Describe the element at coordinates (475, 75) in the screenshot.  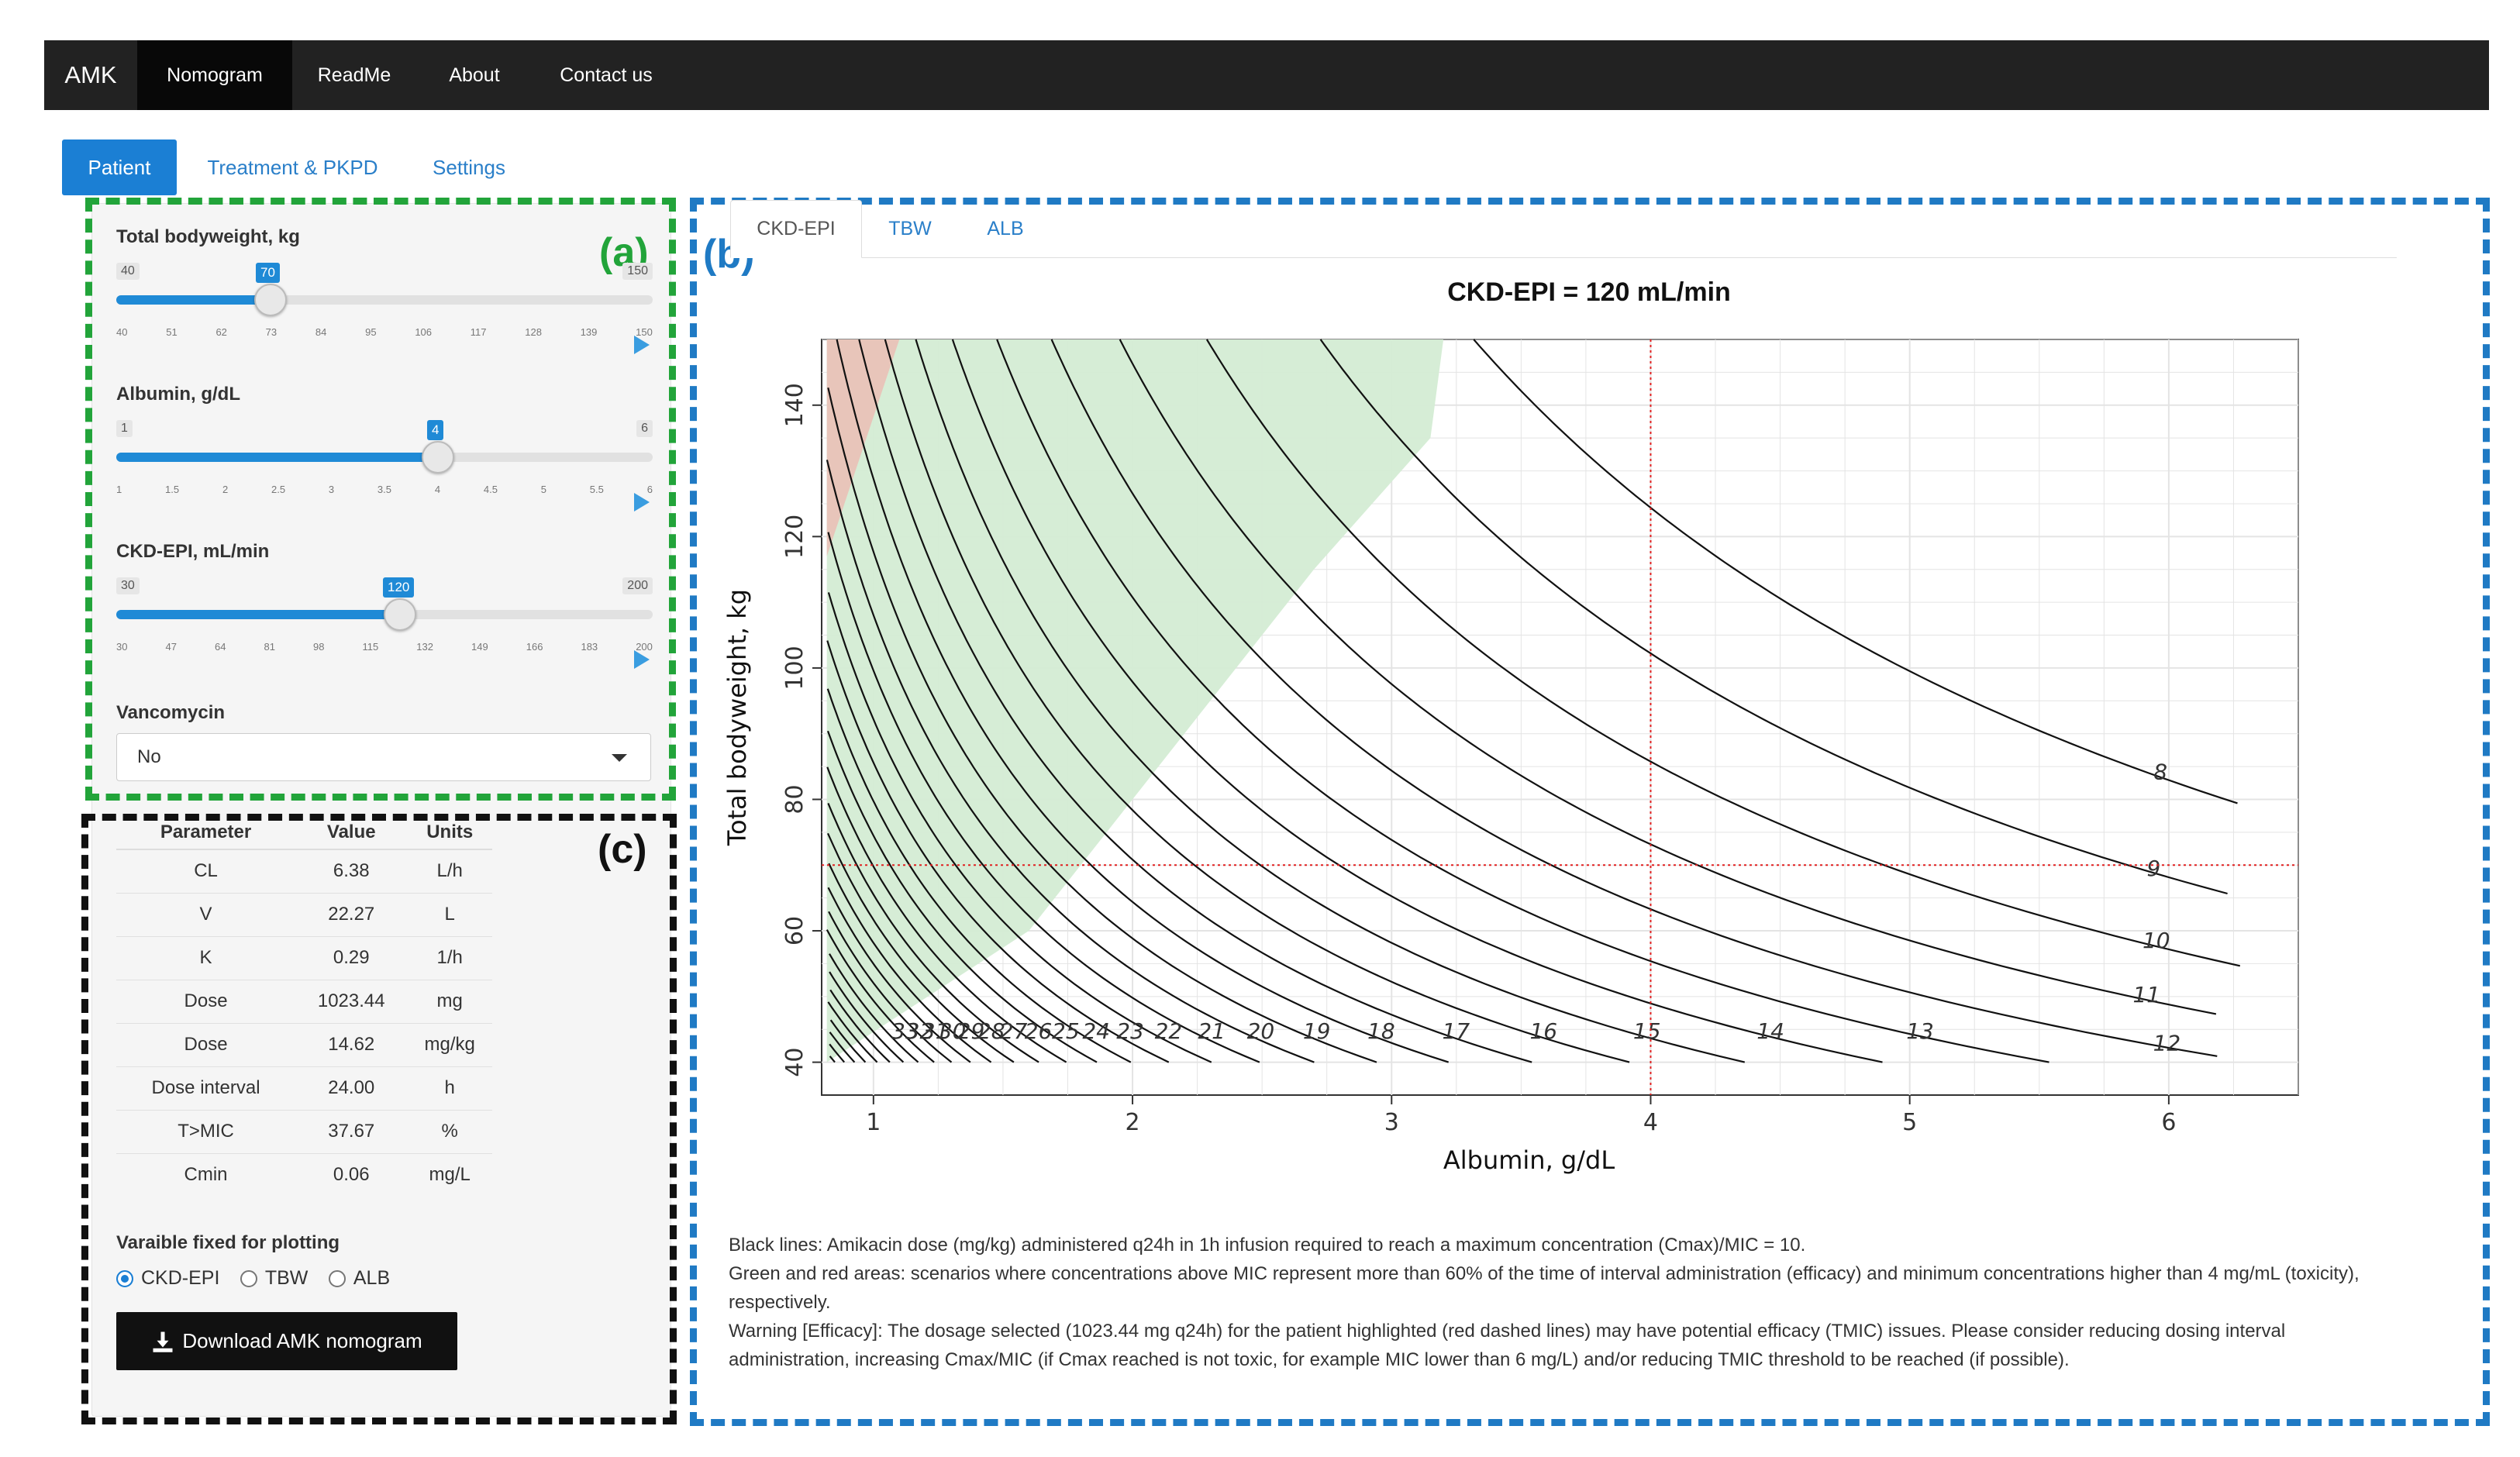
I see `nav-item-about: About` at that location.